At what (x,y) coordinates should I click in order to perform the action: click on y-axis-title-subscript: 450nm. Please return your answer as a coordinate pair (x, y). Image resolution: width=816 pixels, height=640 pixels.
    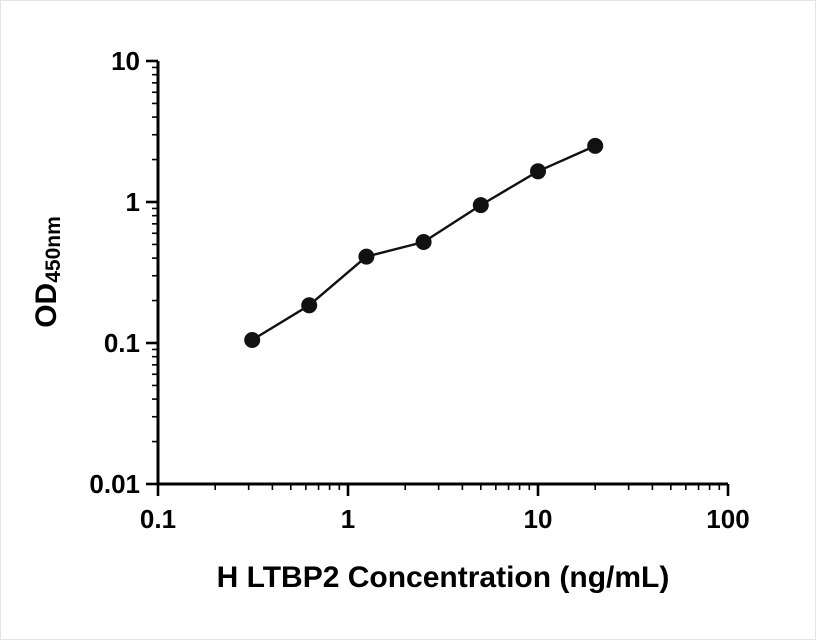
    Looking at the image, I should click on (53, 249).